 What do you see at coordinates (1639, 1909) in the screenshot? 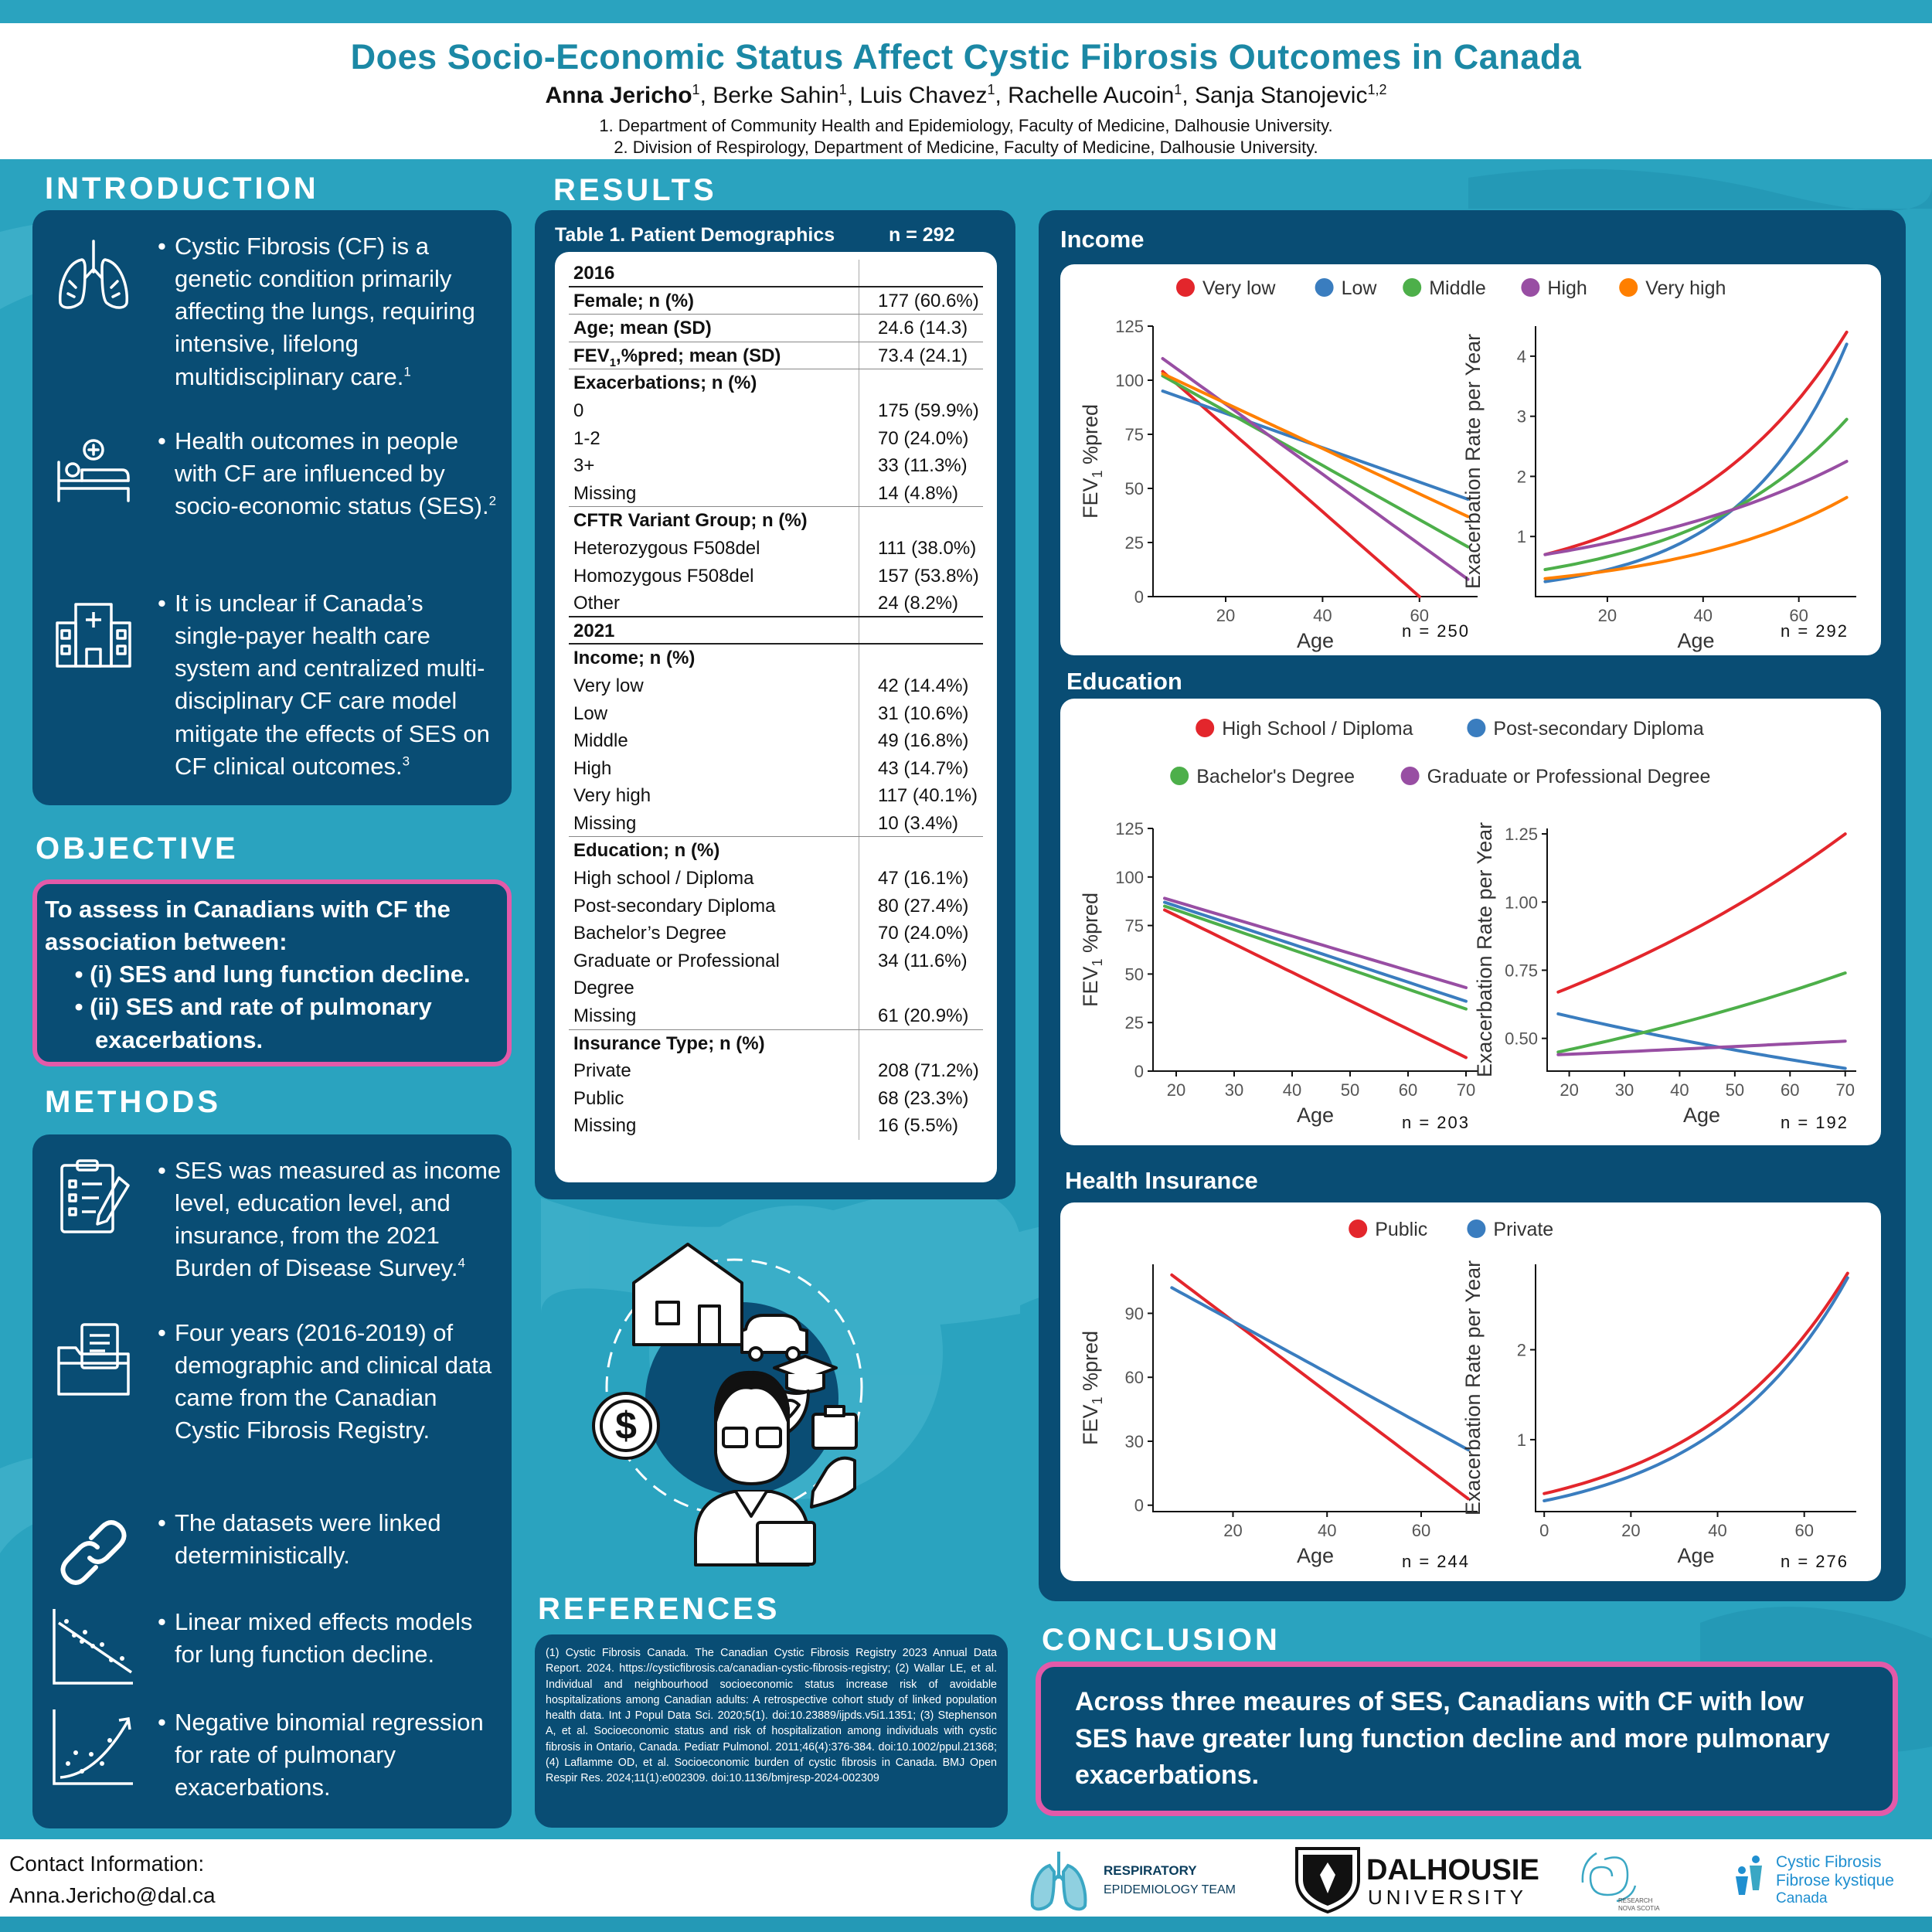
I see `logo-text: NOVA SCOTIA` at bounding box center [1639, 1909].